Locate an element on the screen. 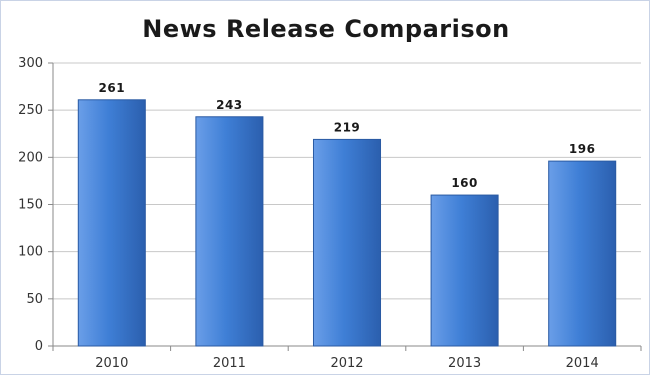 This screenshot has width=650, height=376. bar-2013 is located at coordinates (464, 270).